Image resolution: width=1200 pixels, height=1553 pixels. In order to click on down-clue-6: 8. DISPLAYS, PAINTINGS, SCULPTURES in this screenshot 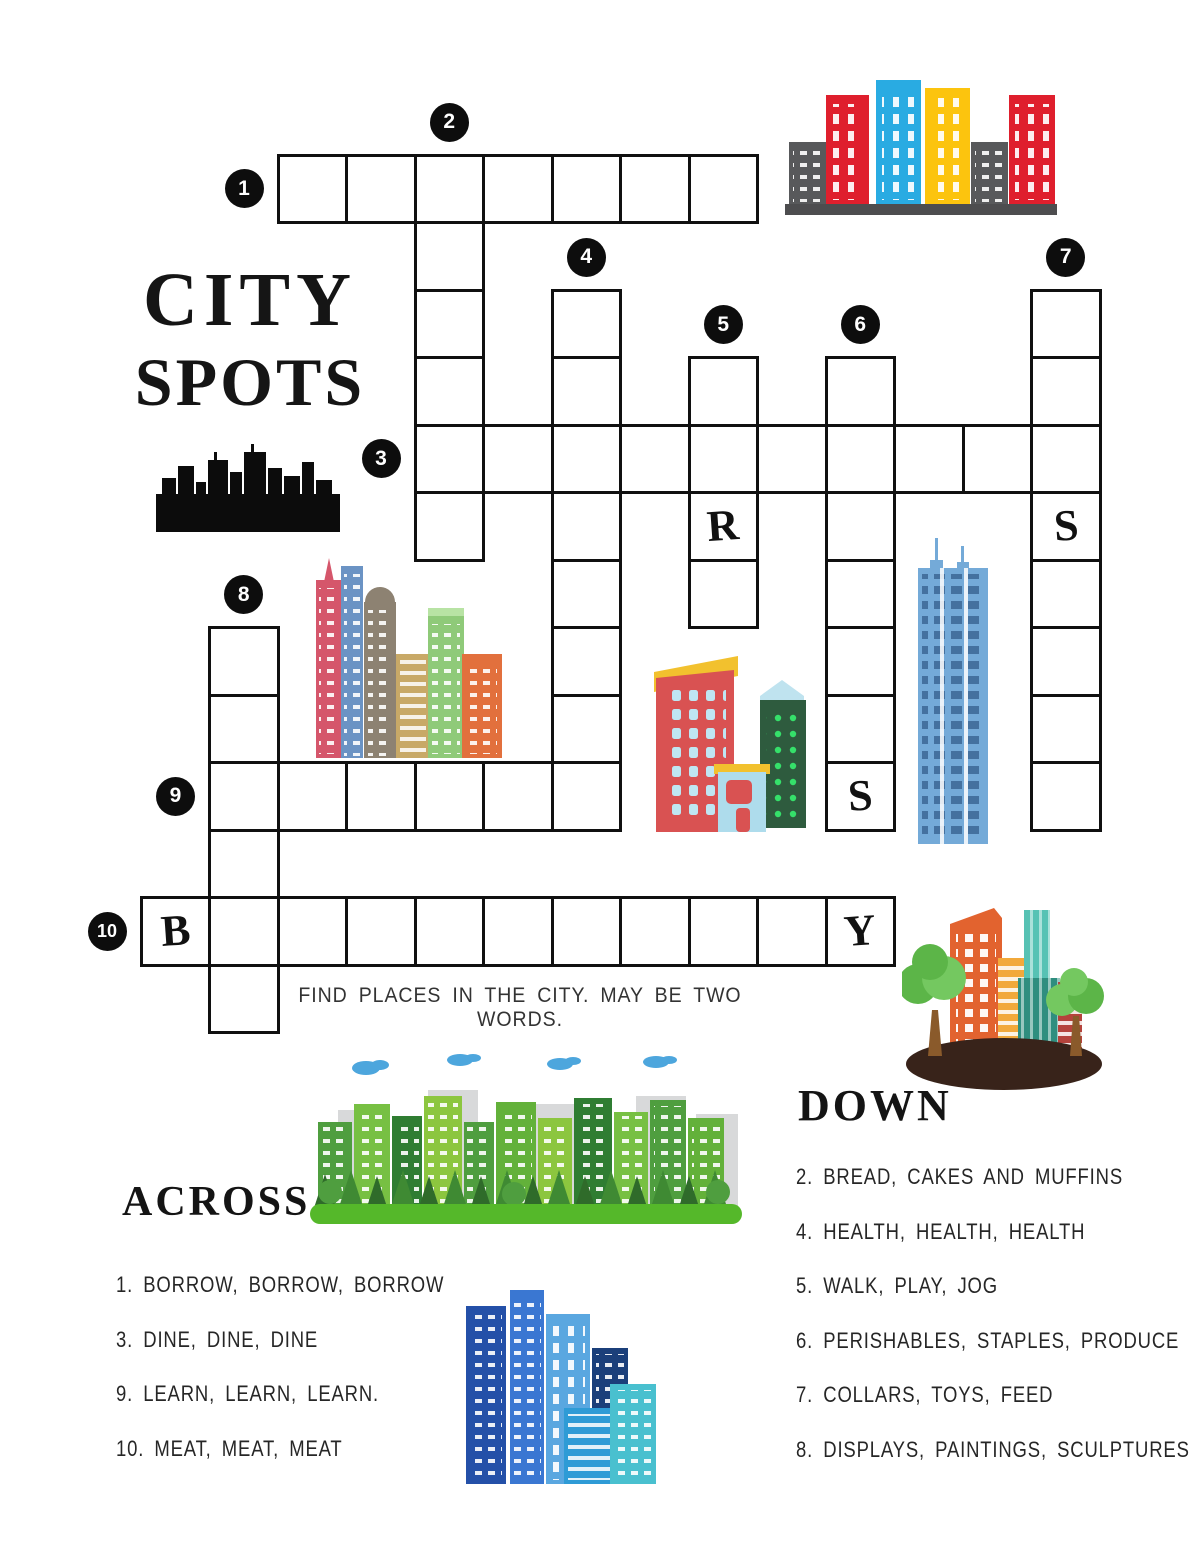, I will do `click(993, 1449)`.